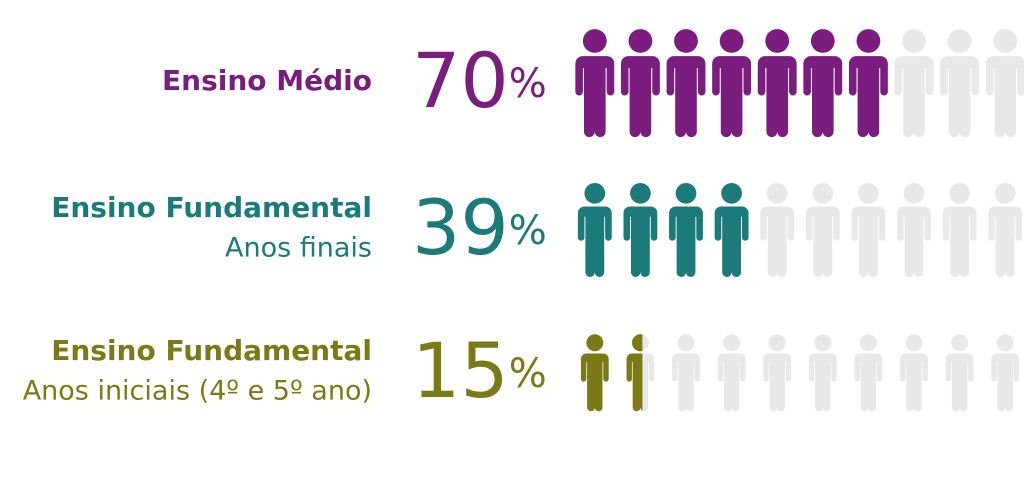 This screenshot has width=1024, height=481. I want to click on category-sublabel: Anos finais, so click(298, 248).